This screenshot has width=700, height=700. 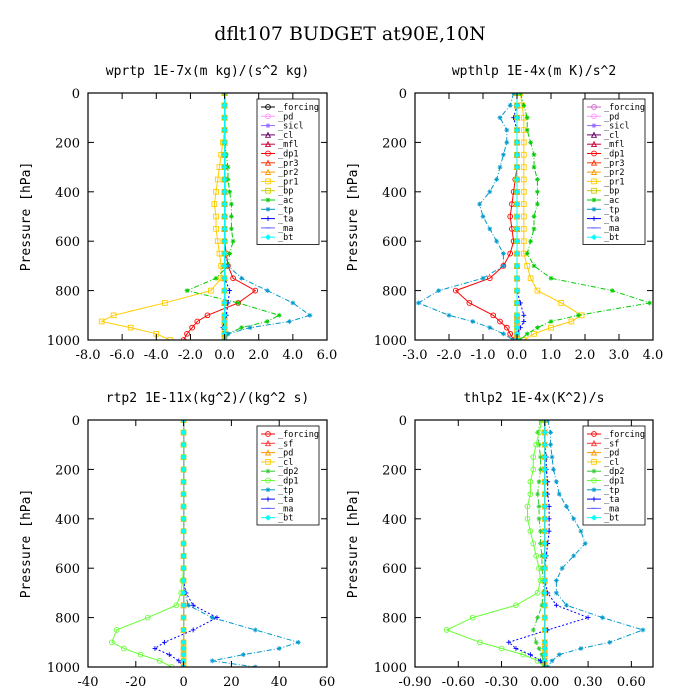 I want to click on y-axis-label: Pressure [hPa], so click(x=26, y=544).